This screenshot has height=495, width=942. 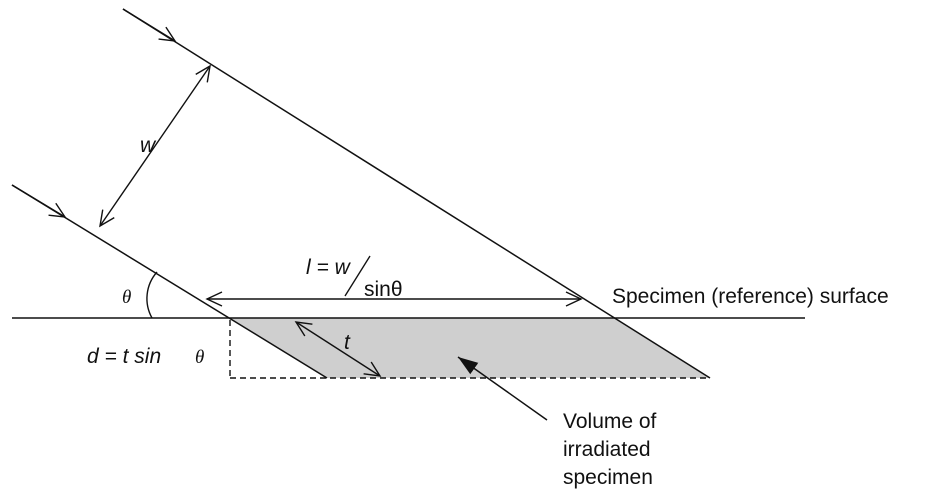 What do you see at coordinates (152, 295) in the screenshot?
I see `incidence-angle-arc` at bounding box center [152, 295].